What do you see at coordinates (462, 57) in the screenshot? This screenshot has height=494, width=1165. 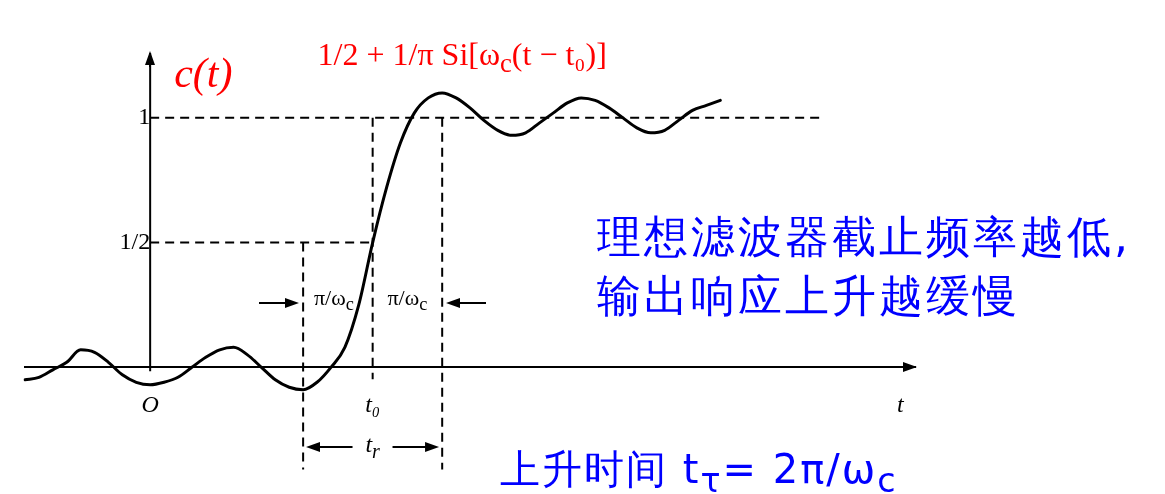 I see `series-label: 1/2 + 1/π Si[ω$_{c}$(t − t₀)]` at bounding box center [462, 57].